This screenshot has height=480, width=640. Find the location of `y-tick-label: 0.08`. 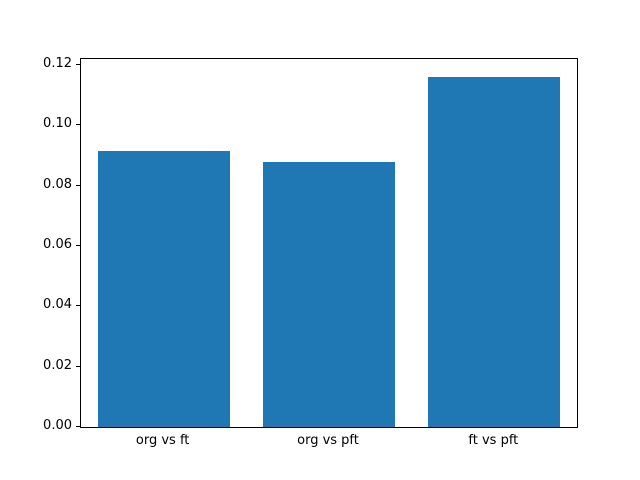

y-tick-label: 0.08 is located at coordinates (57, 184).